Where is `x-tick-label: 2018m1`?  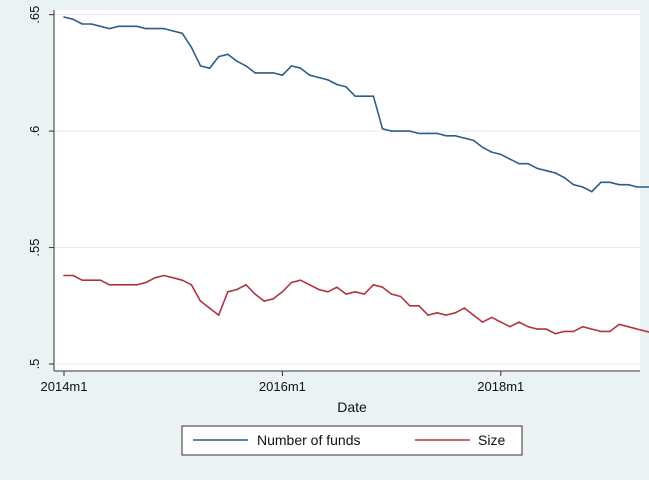
x-tick-label: 2018m1 is located at coordinates (500, 386).